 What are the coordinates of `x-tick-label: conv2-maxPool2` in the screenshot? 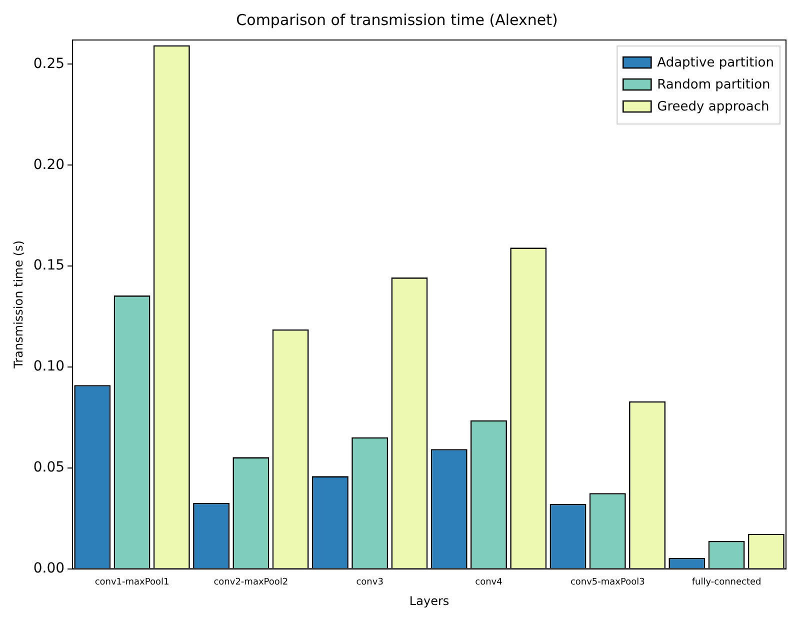 It's located at (251, 583).